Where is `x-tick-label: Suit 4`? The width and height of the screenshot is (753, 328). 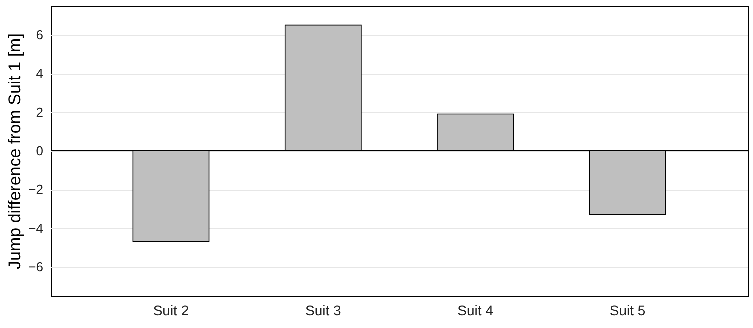 x-tick-label: Suit 4 is located at coordinates (476, 310).